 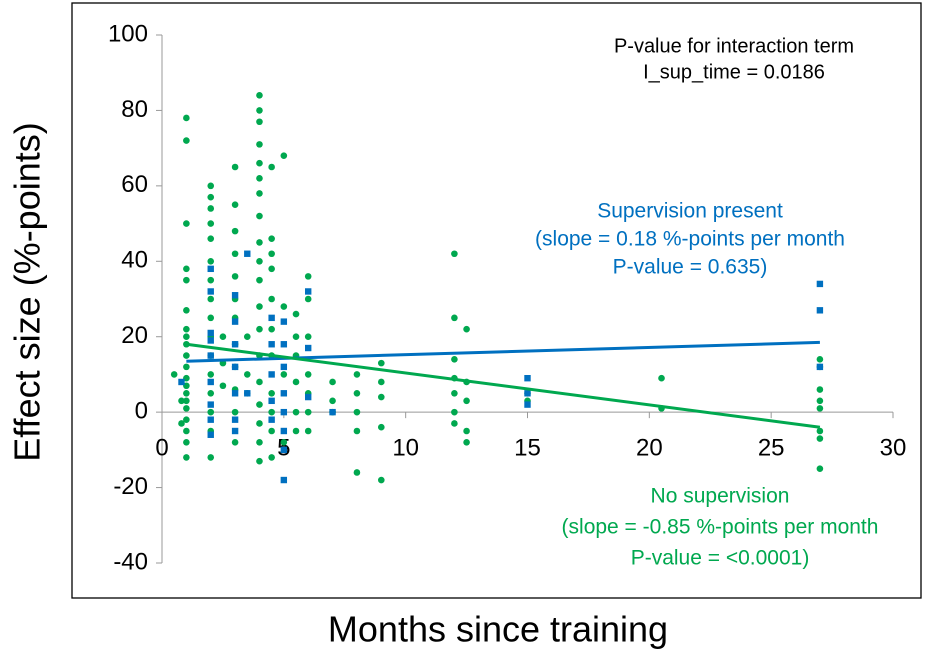 I want to click on annotation: P-value = 0.635), so click(x=690, y=267).